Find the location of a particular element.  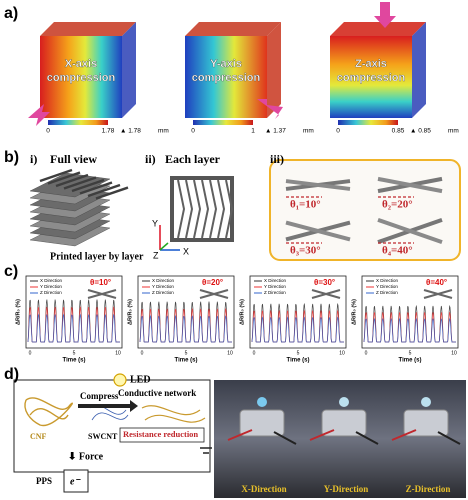

colorbar-max: 1.78 is located at coordinates (108, 131).